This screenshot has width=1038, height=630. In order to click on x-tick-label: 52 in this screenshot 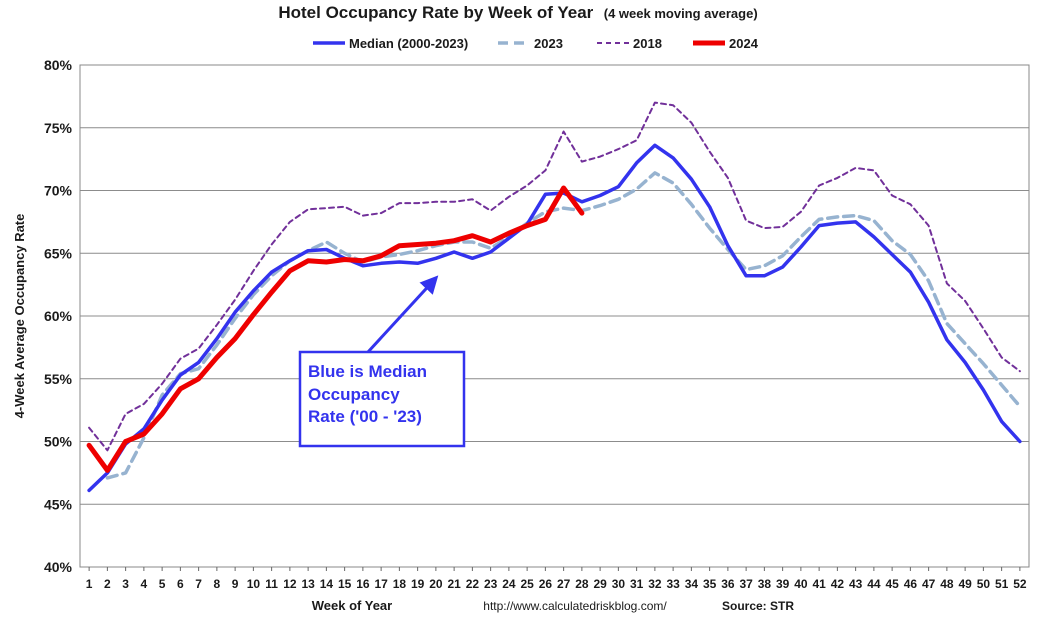, I will do `click(1020, 584)`.